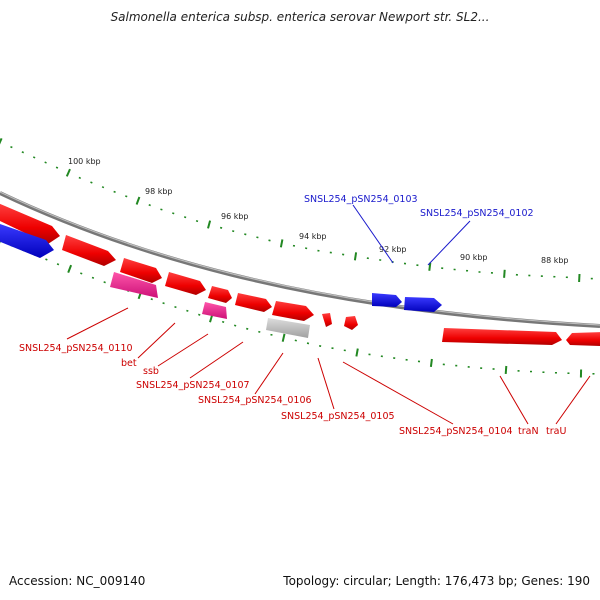 Image resolution: width=600 pixels, height=600 pixels. What do you see at coordinates (556, 431) in the screenshot?
I see `gene-label-trau: traU` at bounding box center [556, 431].